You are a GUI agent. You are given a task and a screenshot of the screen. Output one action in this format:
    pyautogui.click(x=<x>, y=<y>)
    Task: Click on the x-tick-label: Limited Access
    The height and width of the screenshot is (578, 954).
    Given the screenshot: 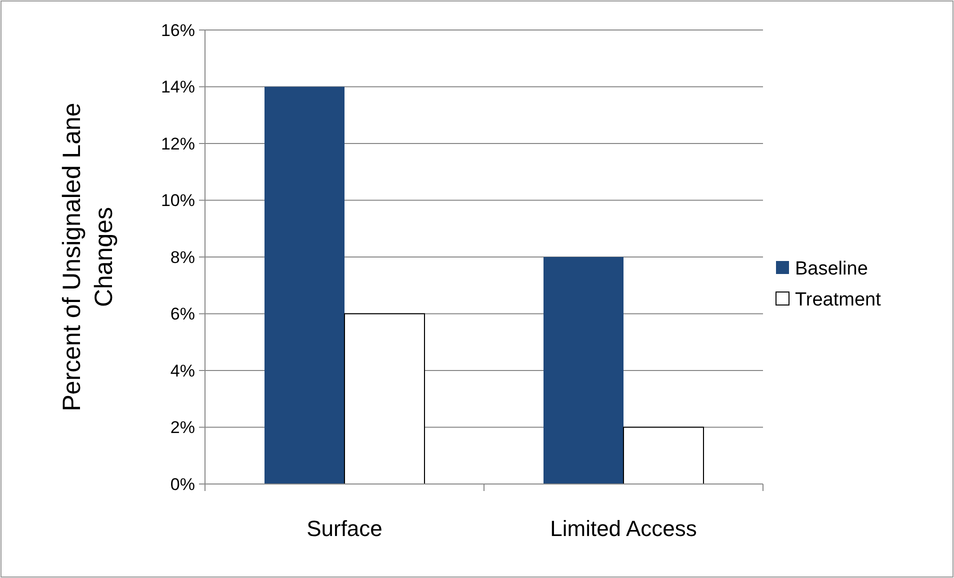 What is the action you would take?
    pyautogui.click(x=623, y=528)
    